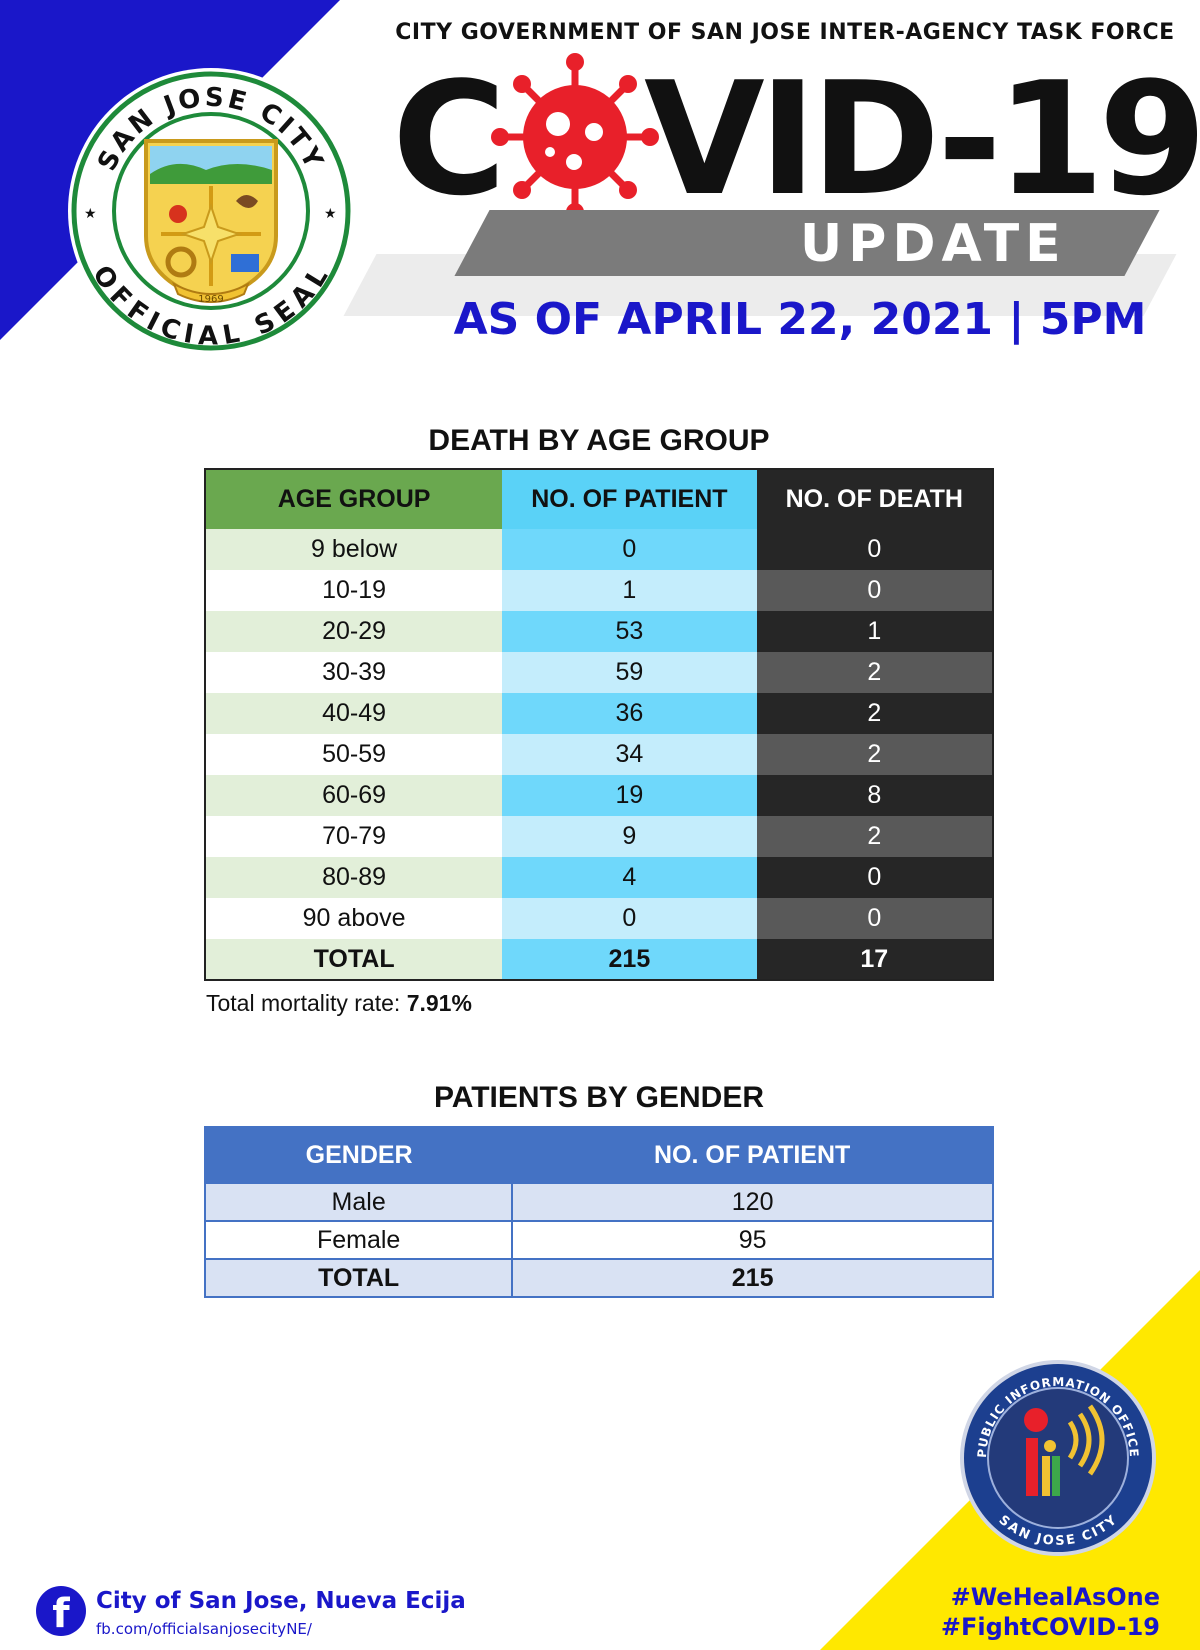  Describe the element at coordinates (629, 877) in the screenshot. I see `patients-cell: 4` at that location.